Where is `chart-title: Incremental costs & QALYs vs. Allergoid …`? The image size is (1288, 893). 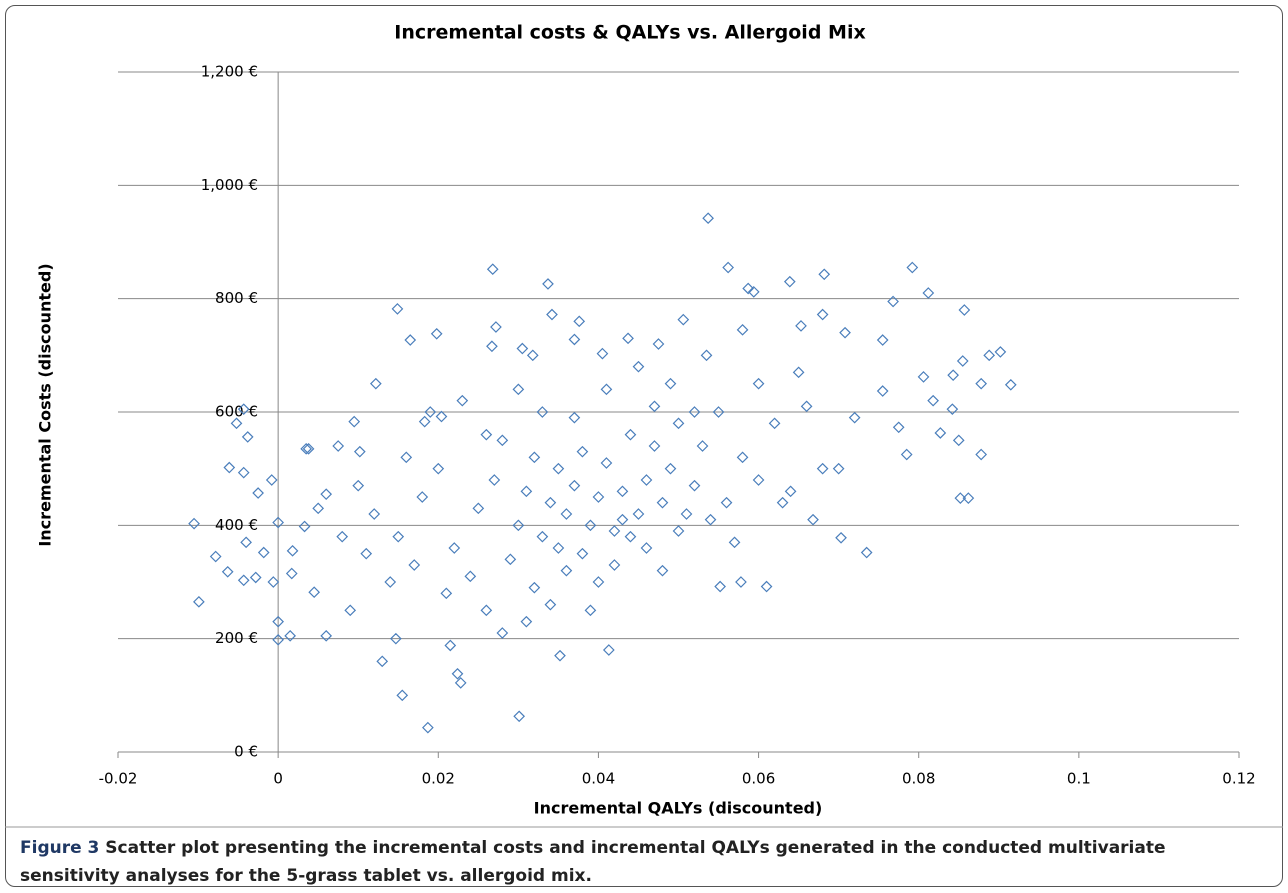 chart-title: Incremental costs & QALYs vs. Allergoid … is located at coordinates (629, 33).